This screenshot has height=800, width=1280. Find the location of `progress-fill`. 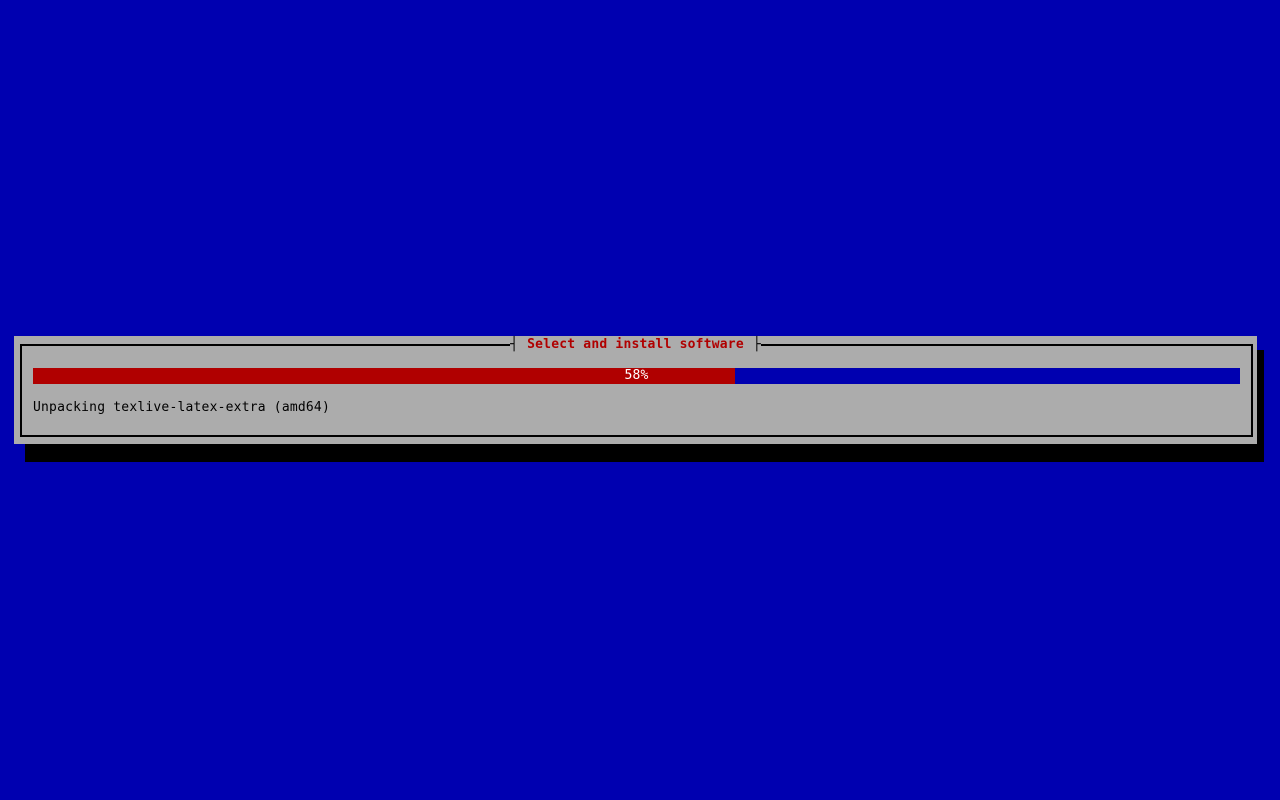

progress-fill is located at coordinates (384, 376).